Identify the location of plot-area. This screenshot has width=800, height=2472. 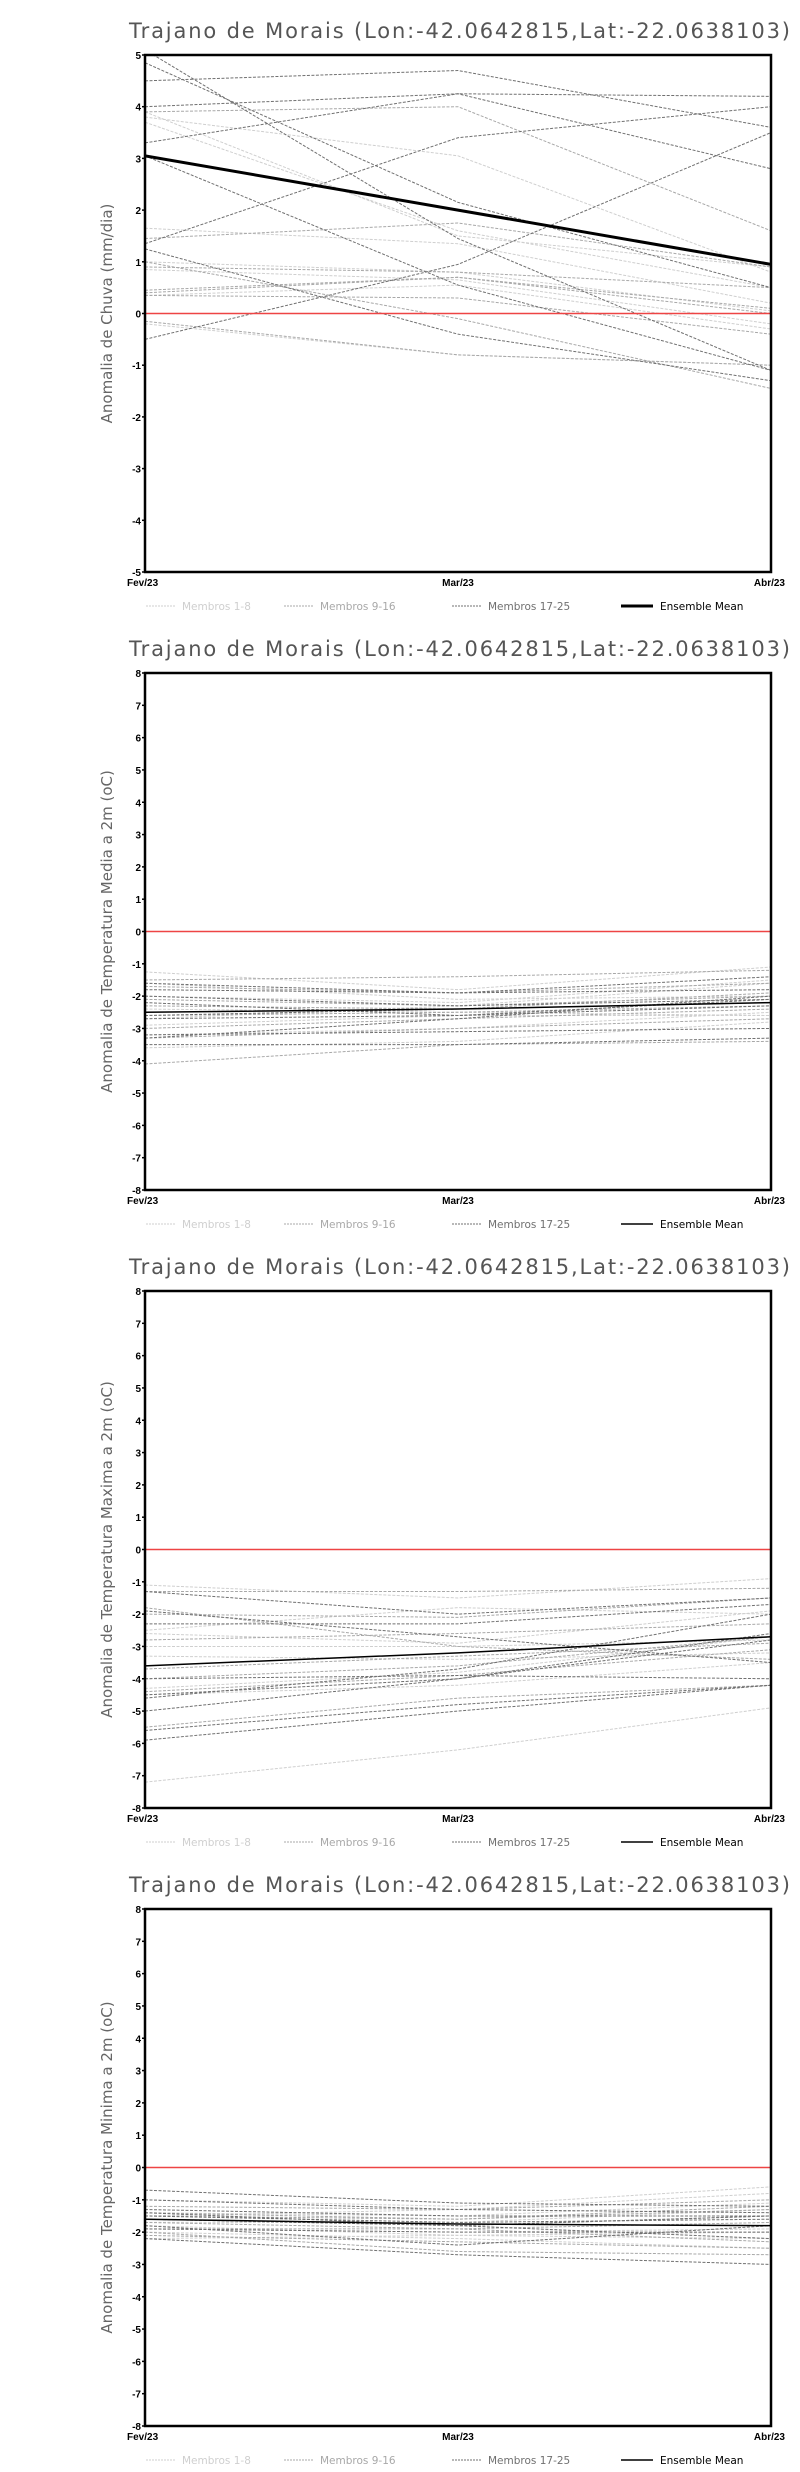
(458, 2215).